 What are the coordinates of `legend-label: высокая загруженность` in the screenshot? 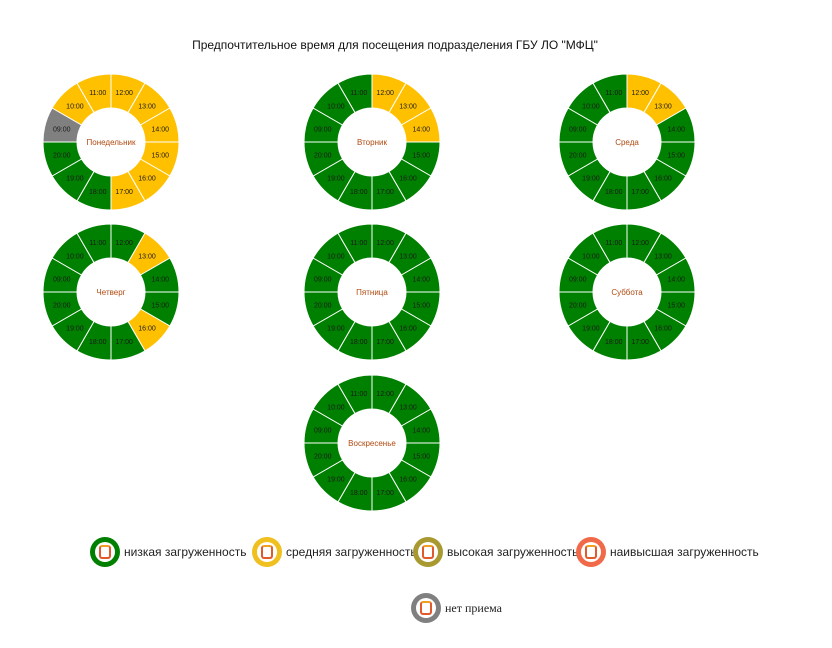 It's located at (513, 552).